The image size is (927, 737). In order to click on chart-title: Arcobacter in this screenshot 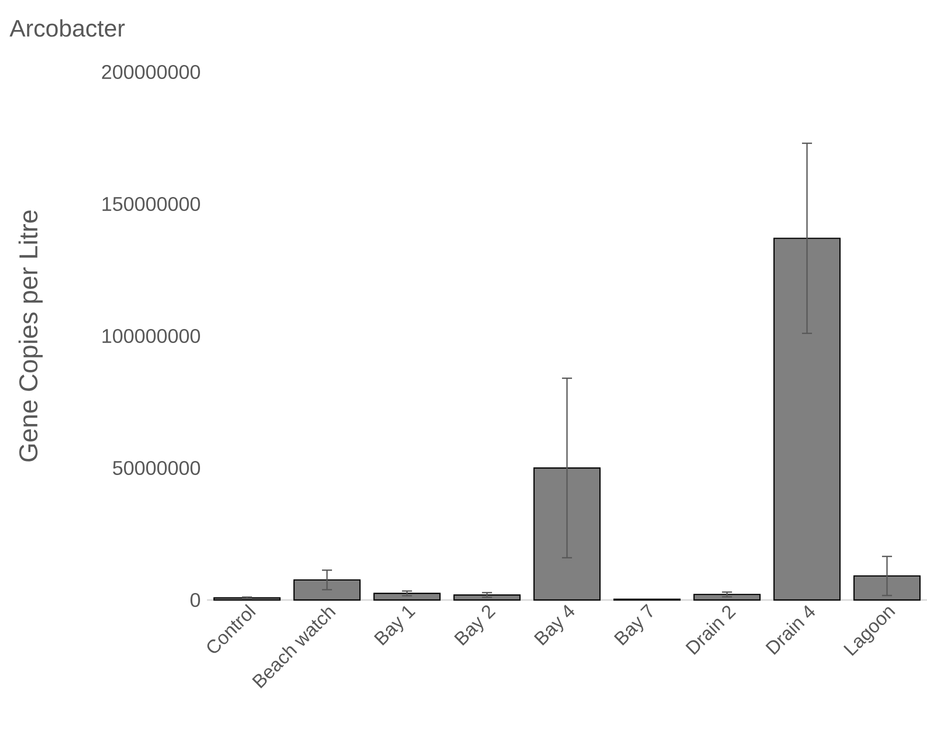, I will do `click(67, 28)`.